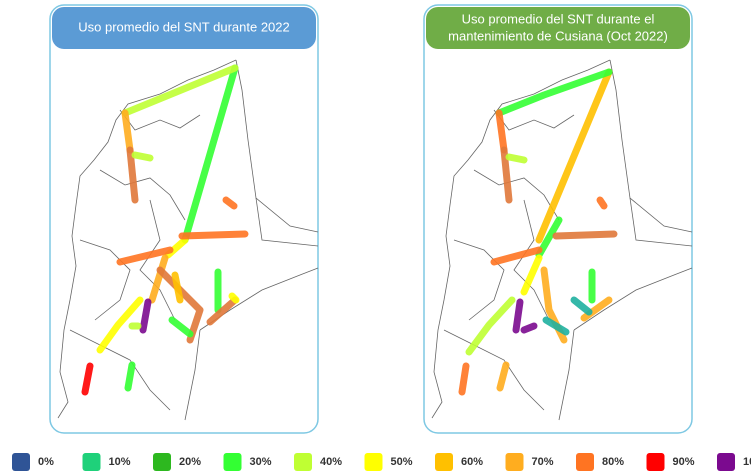  I want to click on legend-label: 30%, so click(261, 462).